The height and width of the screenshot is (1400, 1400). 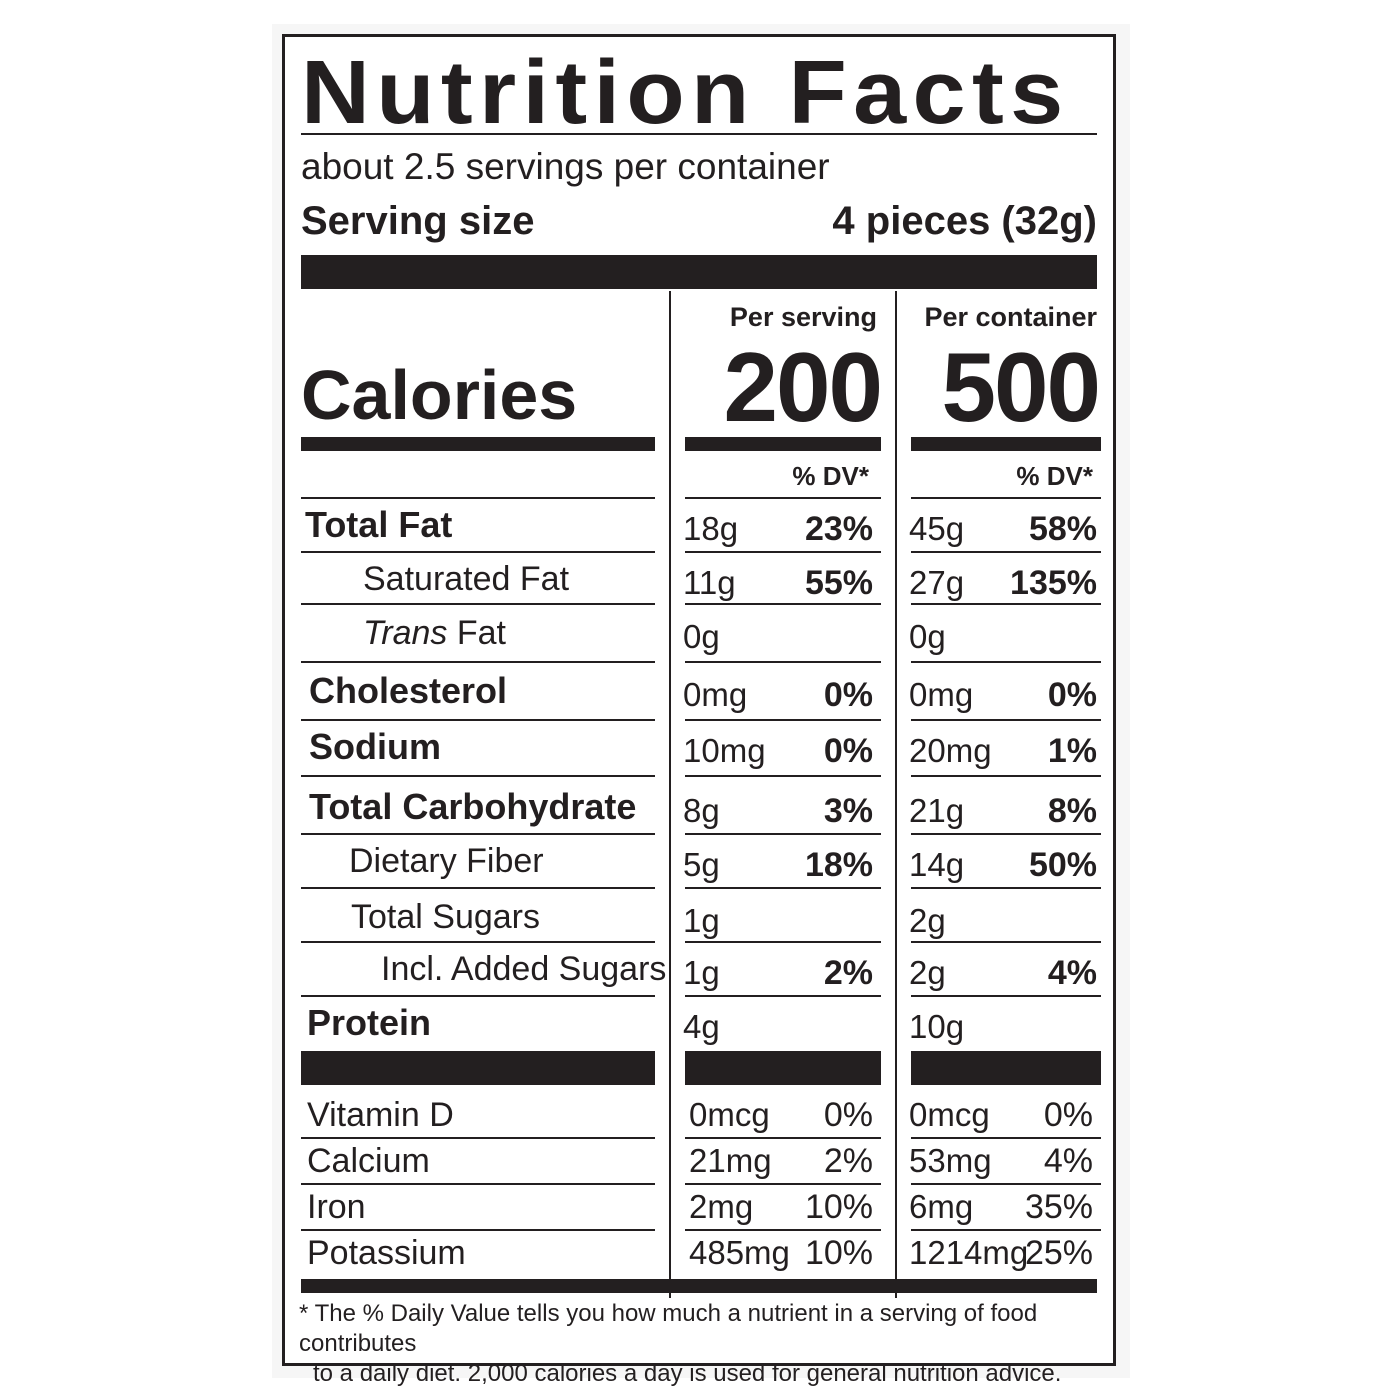 What do you see at coordinates (701, 864) in the screenshot?
I see `serving-amount: 5g` at bounding box center [701, 864].